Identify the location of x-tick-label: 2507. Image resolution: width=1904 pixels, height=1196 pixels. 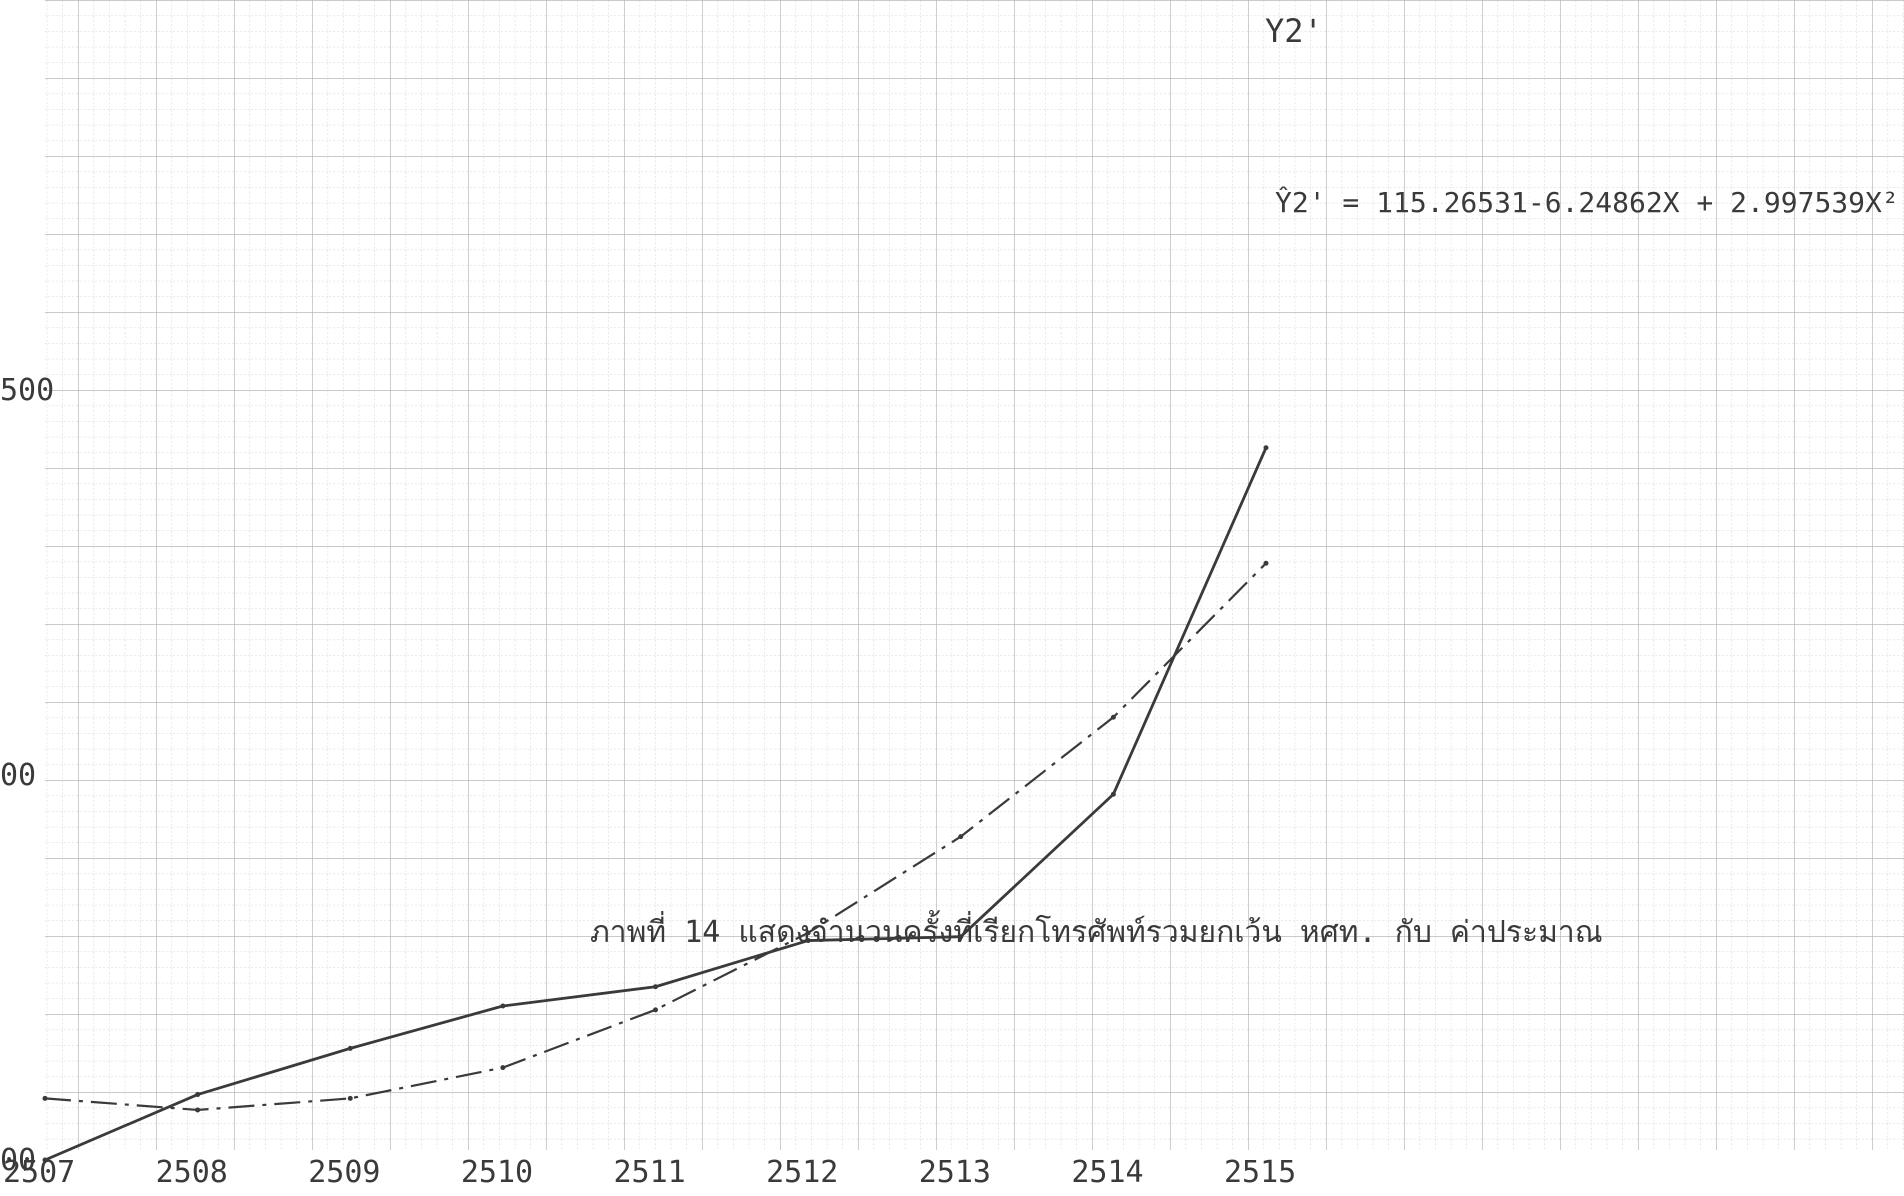
(39, 1172).